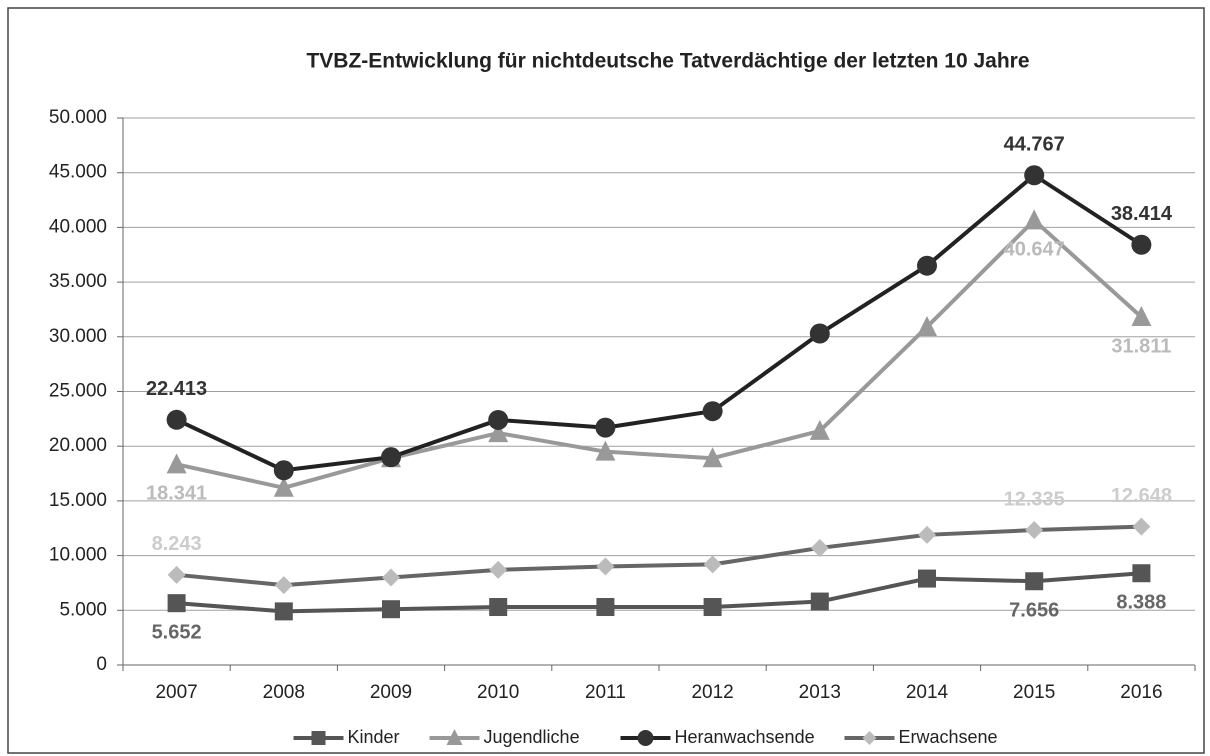  I want to click on data-label: 22.413, so click(176, 389).